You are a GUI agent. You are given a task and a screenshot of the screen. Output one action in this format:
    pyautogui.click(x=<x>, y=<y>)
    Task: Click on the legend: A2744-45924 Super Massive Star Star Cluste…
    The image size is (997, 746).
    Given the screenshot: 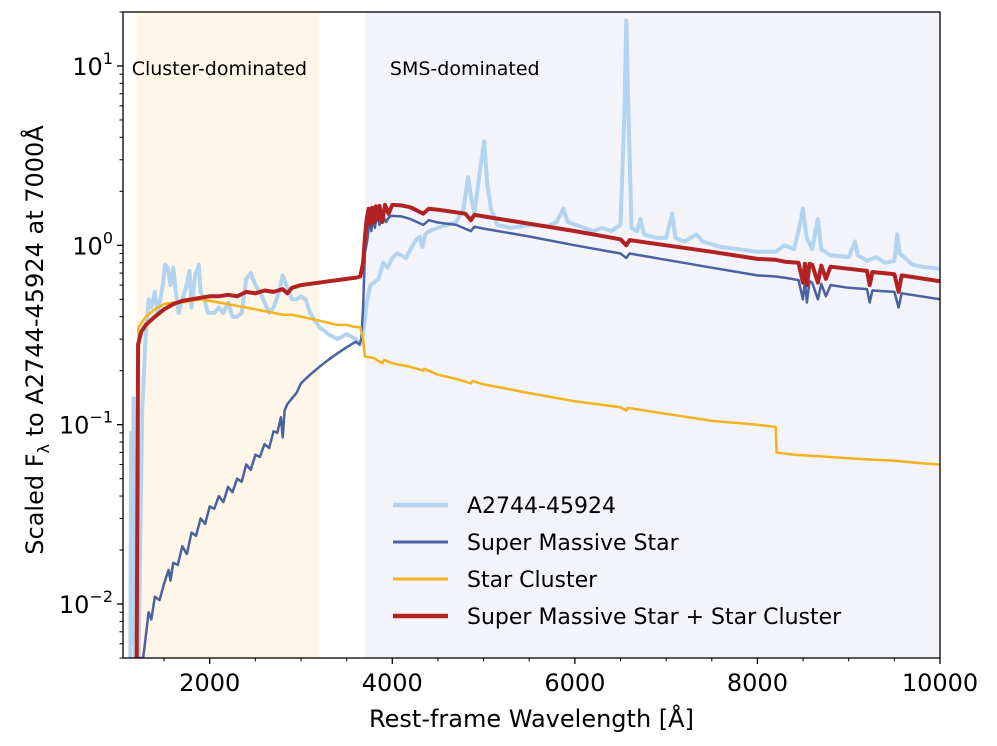 What is the action you would take?
    pyautogui.click(x=617, y=562)
    